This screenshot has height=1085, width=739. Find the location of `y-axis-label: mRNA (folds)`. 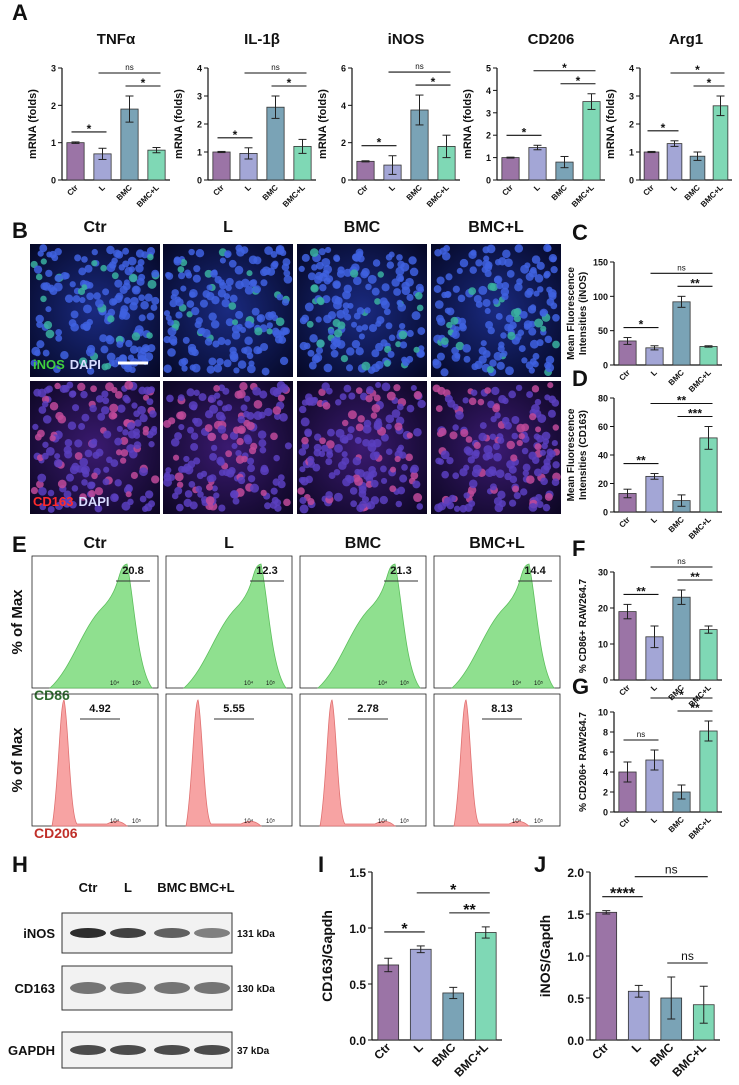

y-axis-label: mRNA (folds) is located at coordinates (611, 124).